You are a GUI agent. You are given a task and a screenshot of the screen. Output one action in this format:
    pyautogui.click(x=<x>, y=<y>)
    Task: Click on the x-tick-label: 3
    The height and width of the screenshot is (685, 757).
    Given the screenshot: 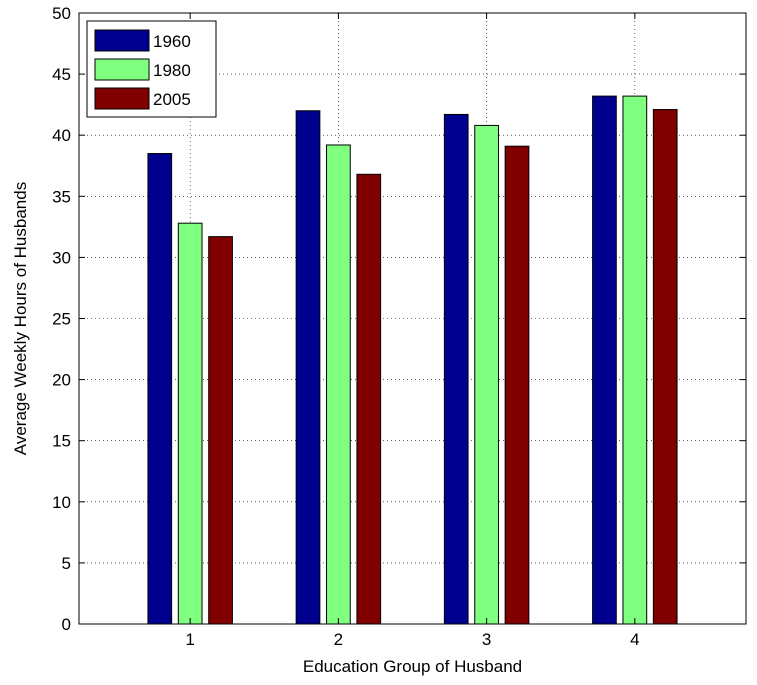 What is the action you would take?
    pyautogui.click(x=486, y=639)
    